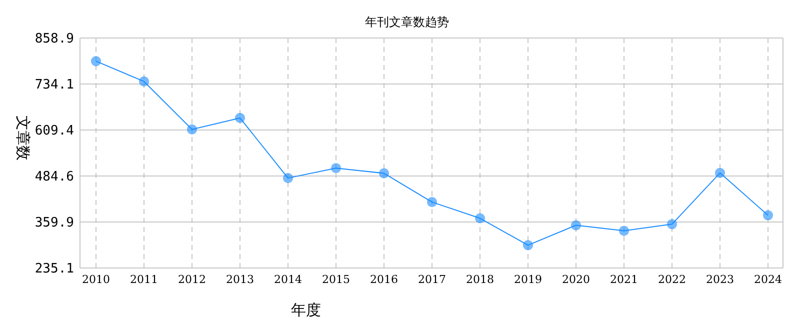  I want to click on x-tick-label: 2024, so click(768, 279).